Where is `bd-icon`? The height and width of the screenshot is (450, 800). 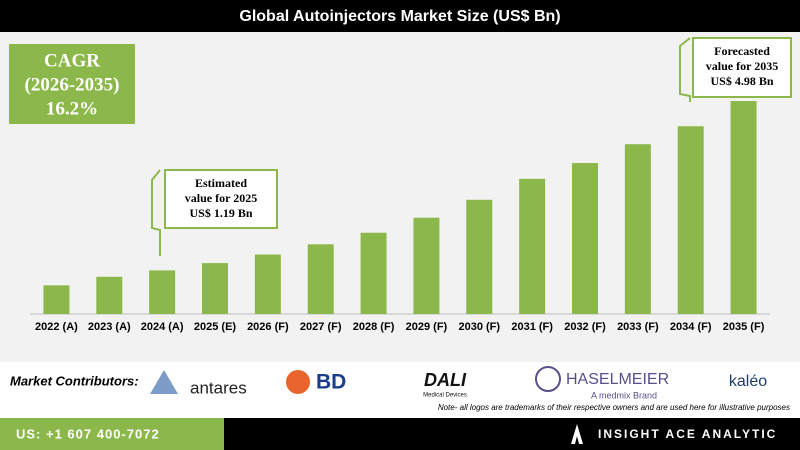
bd-icon is located at coordinates (298, 382).